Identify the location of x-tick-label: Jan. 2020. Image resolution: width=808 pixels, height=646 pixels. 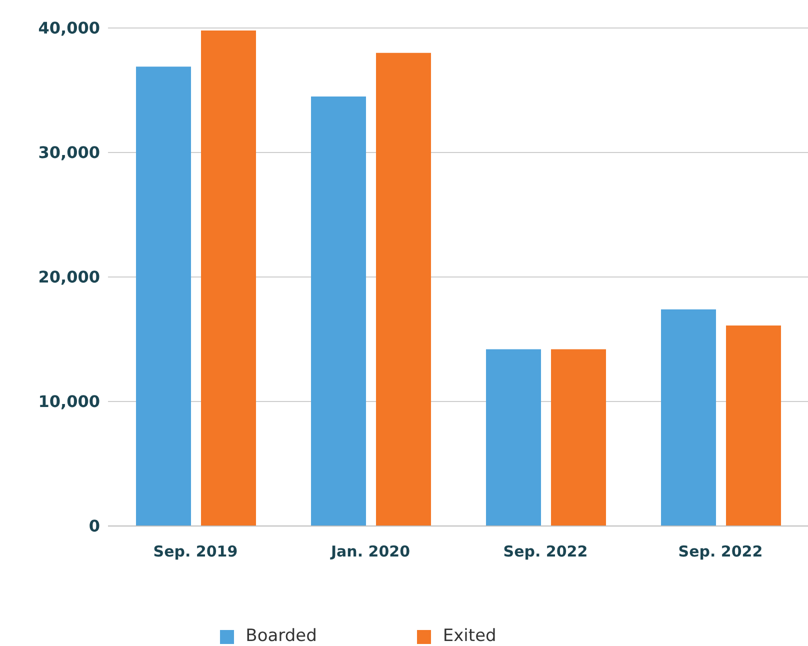
(370, 551).